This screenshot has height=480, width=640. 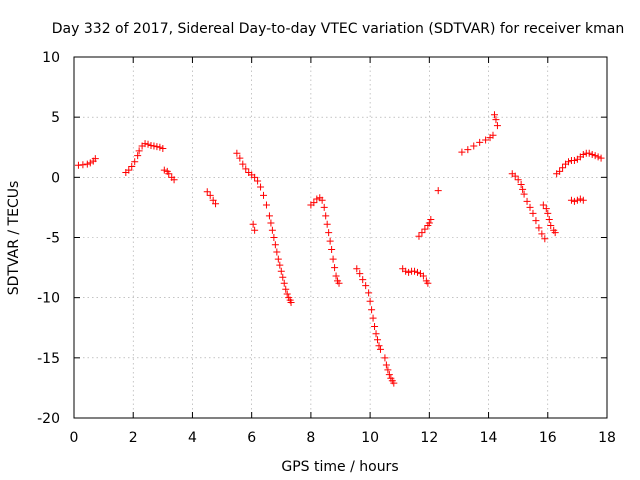 What do you see at coordinates (339, 467) in the screenshot?
I see `x-axis-label: GPS time / hours` at bounding box center [339, 467].